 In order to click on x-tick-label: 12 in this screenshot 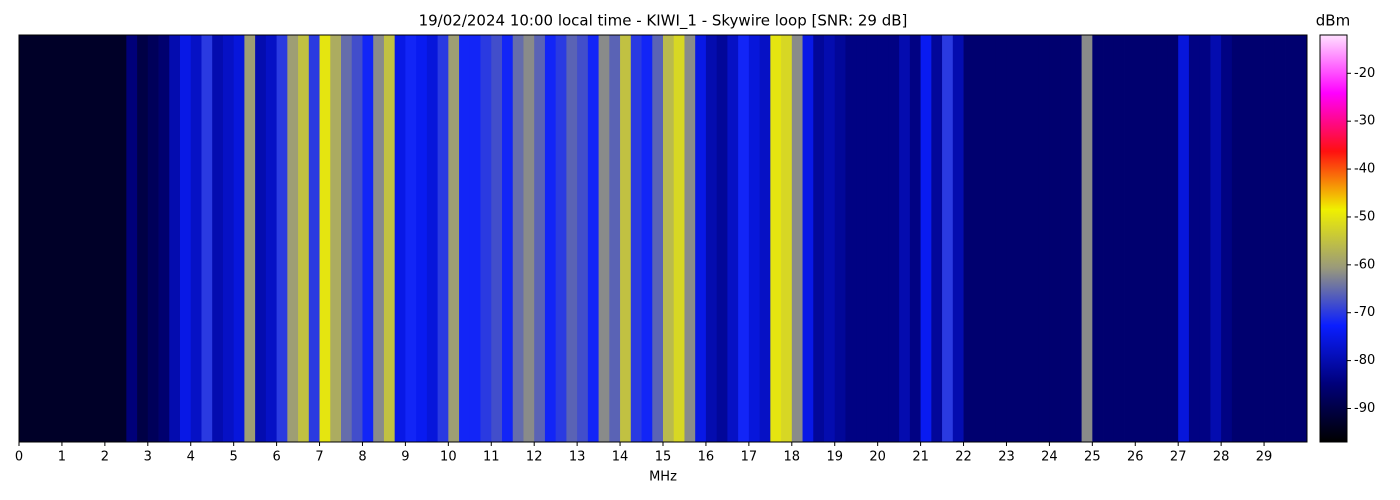, I will do `click(534, 457)`.